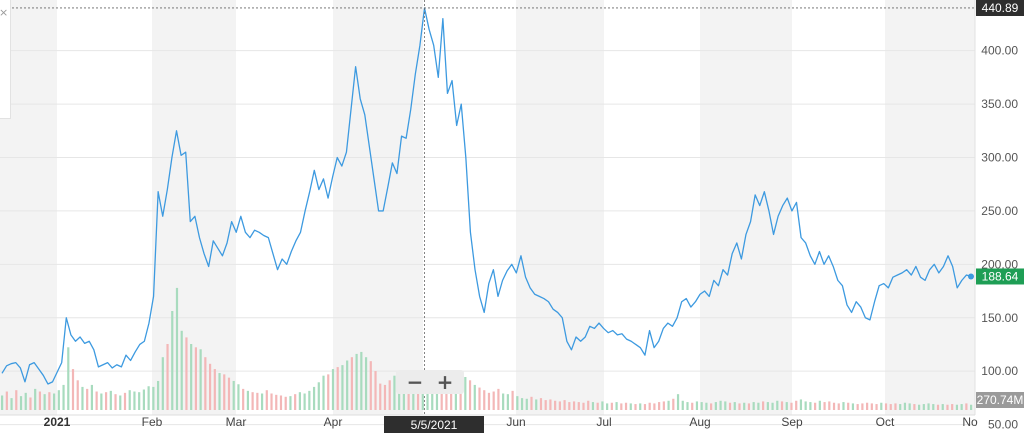 The width and height of the screenshot is (1024, 442). I want to click on crosshair-value-label: 440.89, so click(1000, 8).